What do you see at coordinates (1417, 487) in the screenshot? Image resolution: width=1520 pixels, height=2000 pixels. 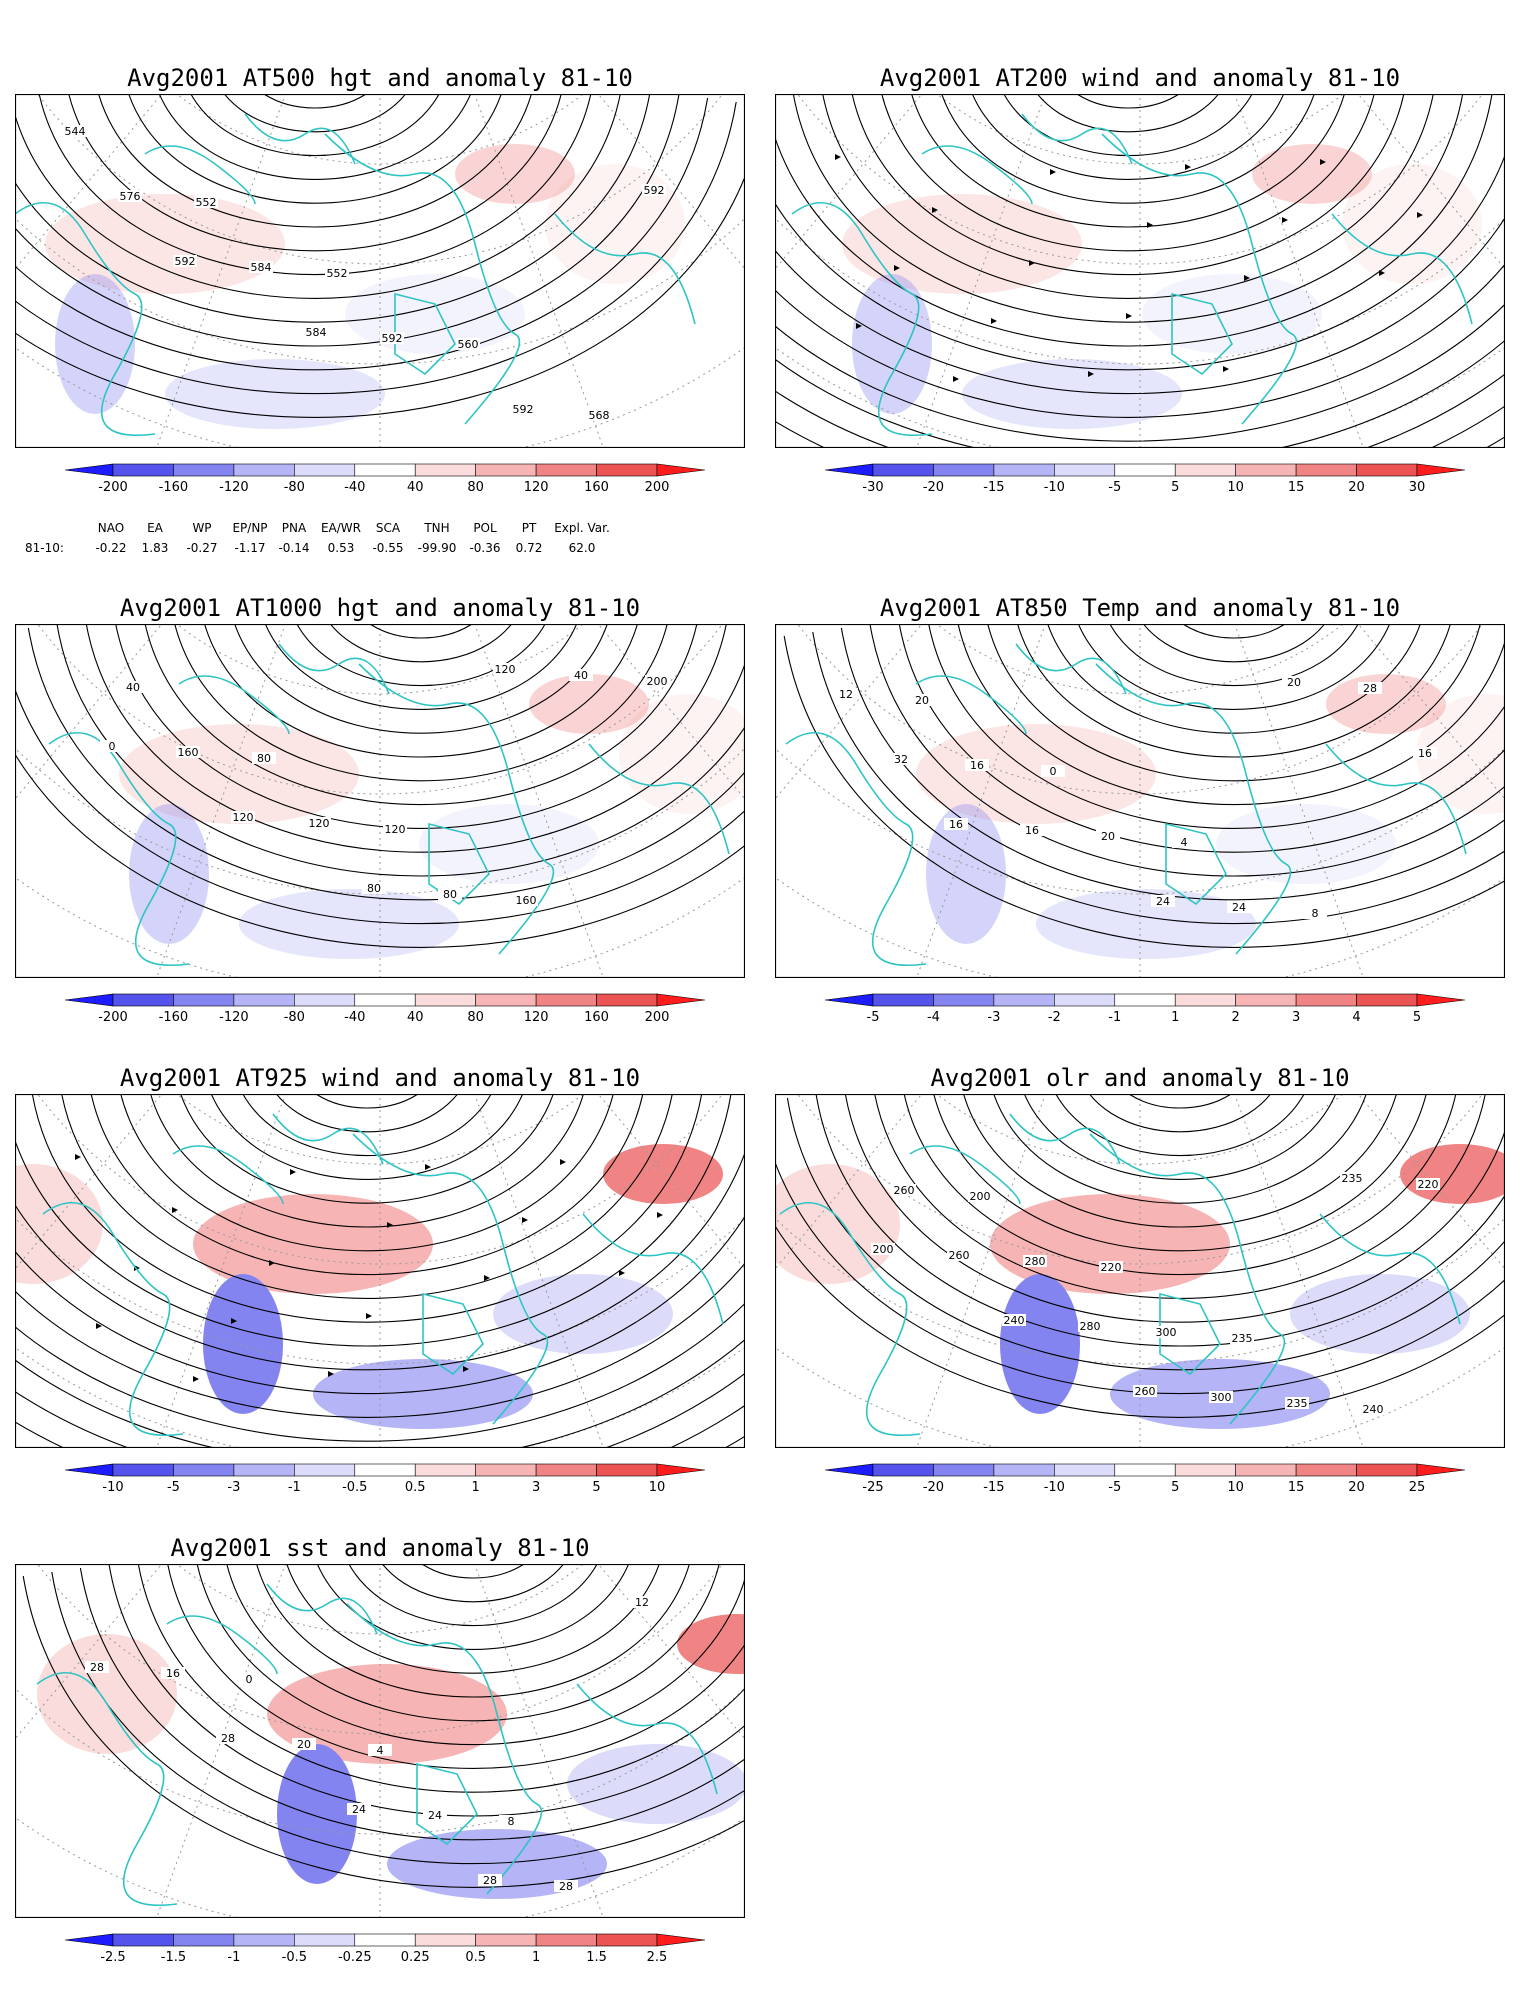 I see `colorbar-tick-label: 30` at bounding box center [1417, 487].